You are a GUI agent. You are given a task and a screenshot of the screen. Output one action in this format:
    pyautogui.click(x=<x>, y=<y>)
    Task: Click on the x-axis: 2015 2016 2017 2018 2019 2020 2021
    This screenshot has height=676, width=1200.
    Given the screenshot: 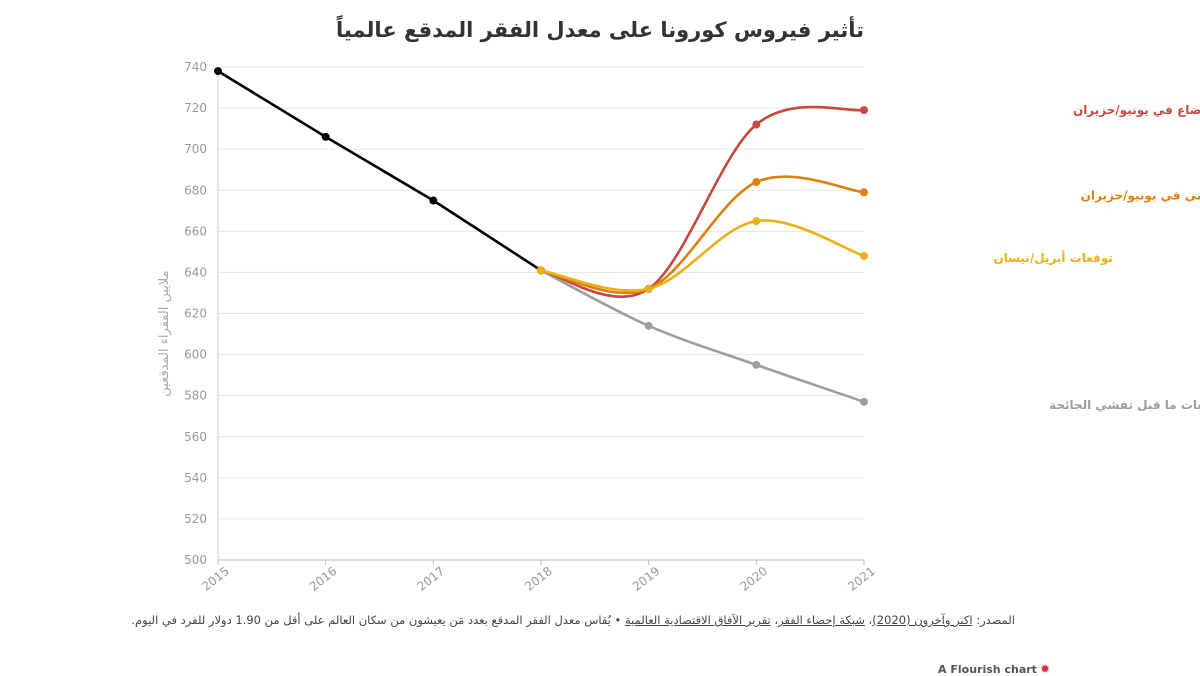 What is the action you would take?
    pyautogui.click(x=538, y=579)
    